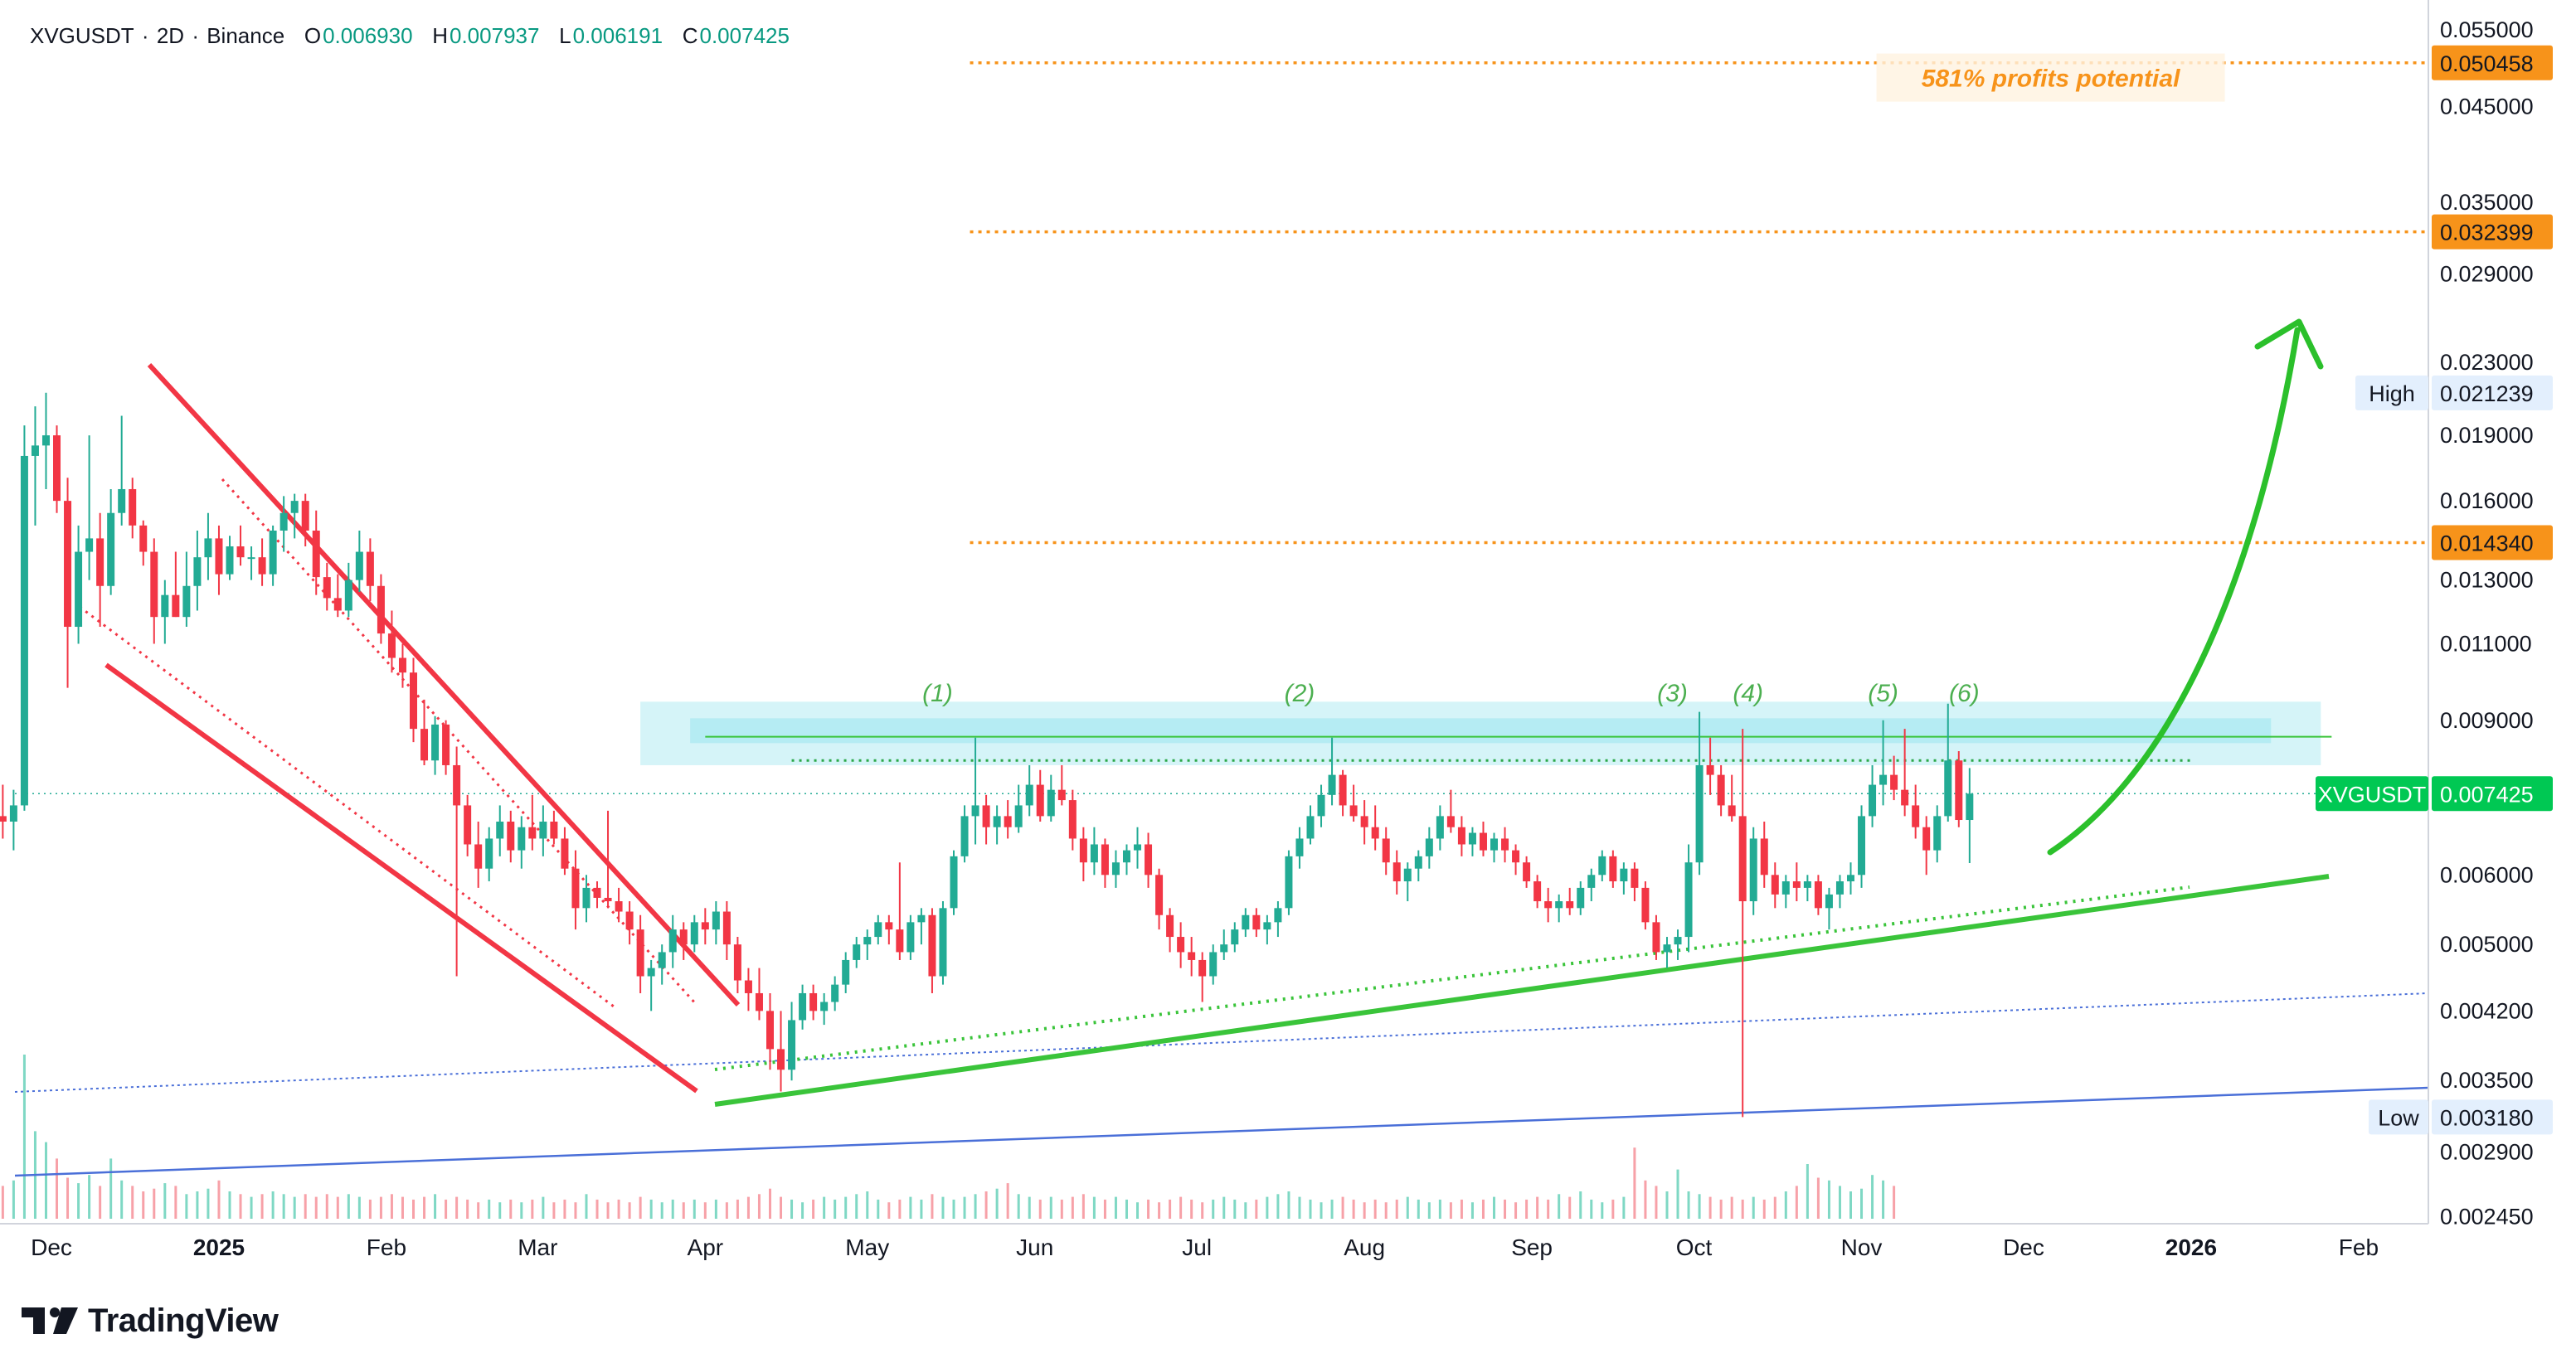 Image resolution: width=2576 pixels, height=1363 pixels. I want to click on tradingview-brand: TradingView, so click(150, 1320).